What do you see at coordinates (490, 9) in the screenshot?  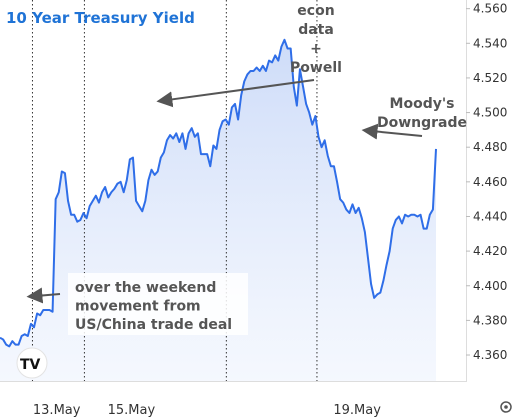 I see `y-tick-label: 4.560` at bounding box center [490, 9].